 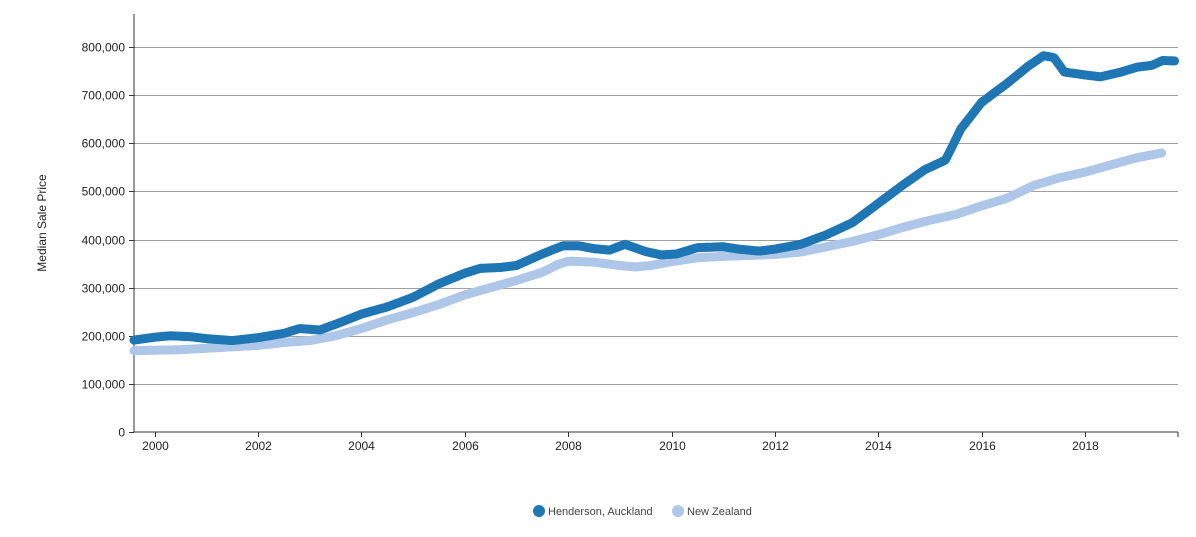 I want to click on x-tick-label: 2014, so click(x=878, y=446).